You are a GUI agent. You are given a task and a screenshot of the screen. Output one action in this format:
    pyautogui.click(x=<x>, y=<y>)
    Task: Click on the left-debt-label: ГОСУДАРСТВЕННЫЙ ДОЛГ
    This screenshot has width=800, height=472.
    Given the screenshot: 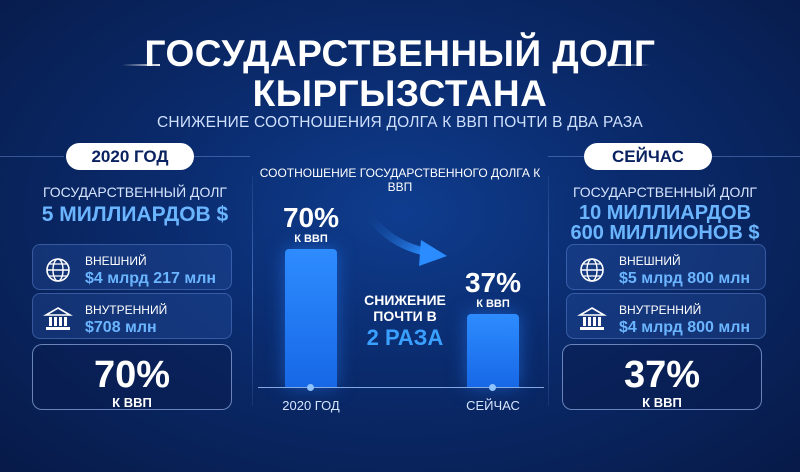 What is the action you would take?
    pyautogui.click(x=135, y=192)
    